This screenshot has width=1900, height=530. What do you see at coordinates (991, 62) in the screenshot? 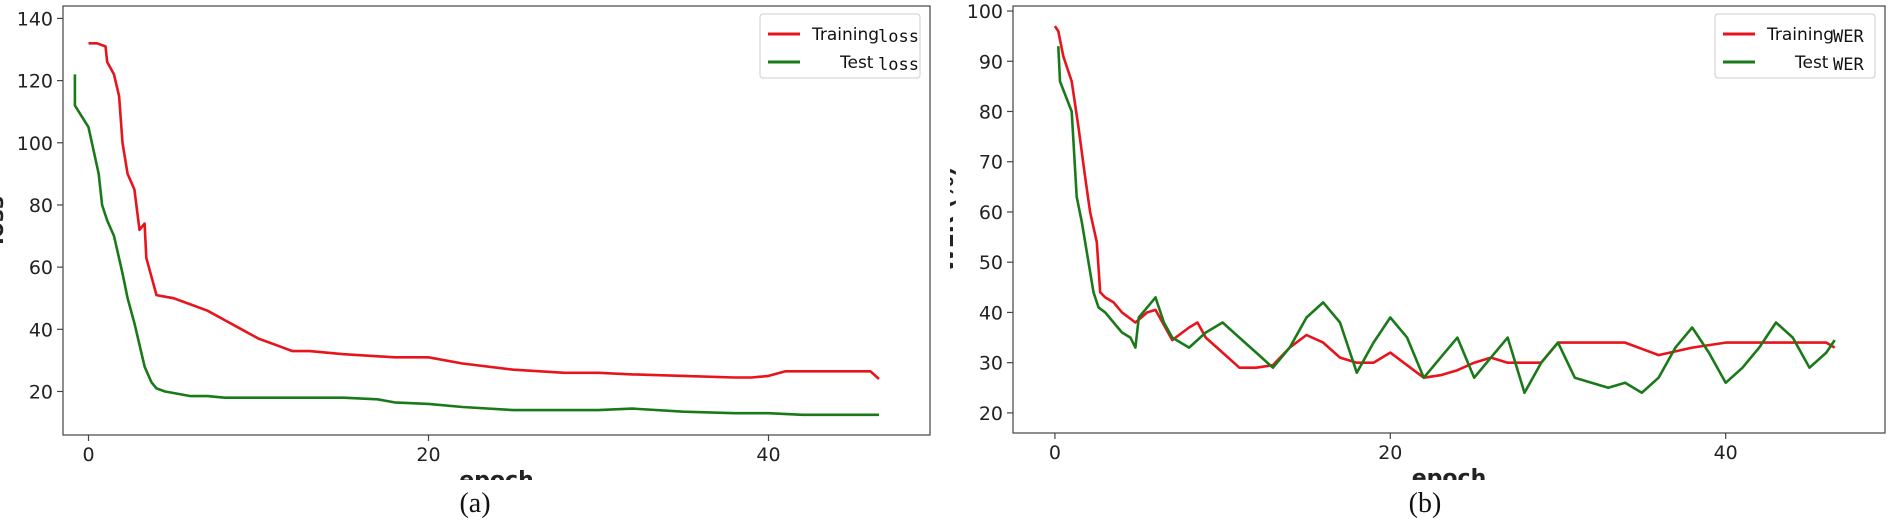
I see `y-tick-label: 90` at bounding box center [991, 62].